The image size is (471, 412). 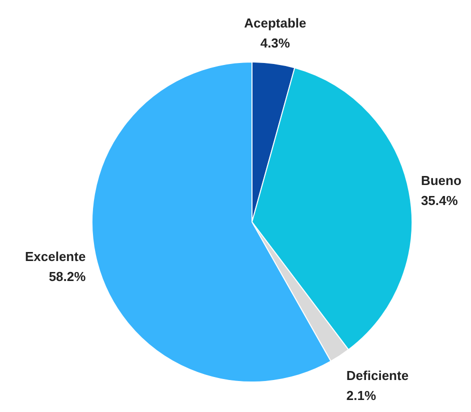 I want to click on data-label: 2.1%, so click(x=361, y=395).